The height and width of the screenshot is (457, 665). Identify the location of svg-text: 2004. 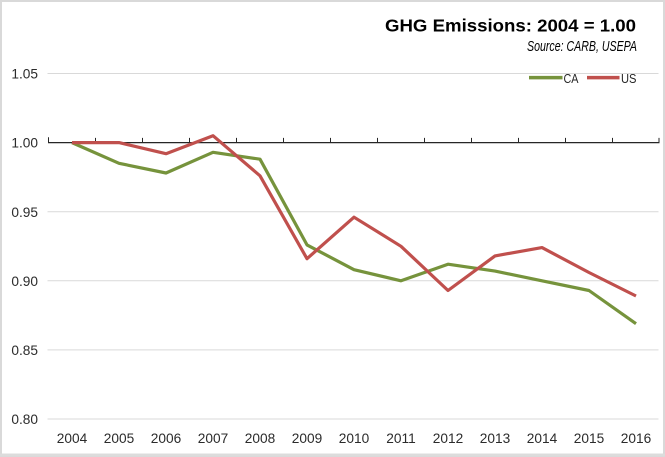
(72, 438).